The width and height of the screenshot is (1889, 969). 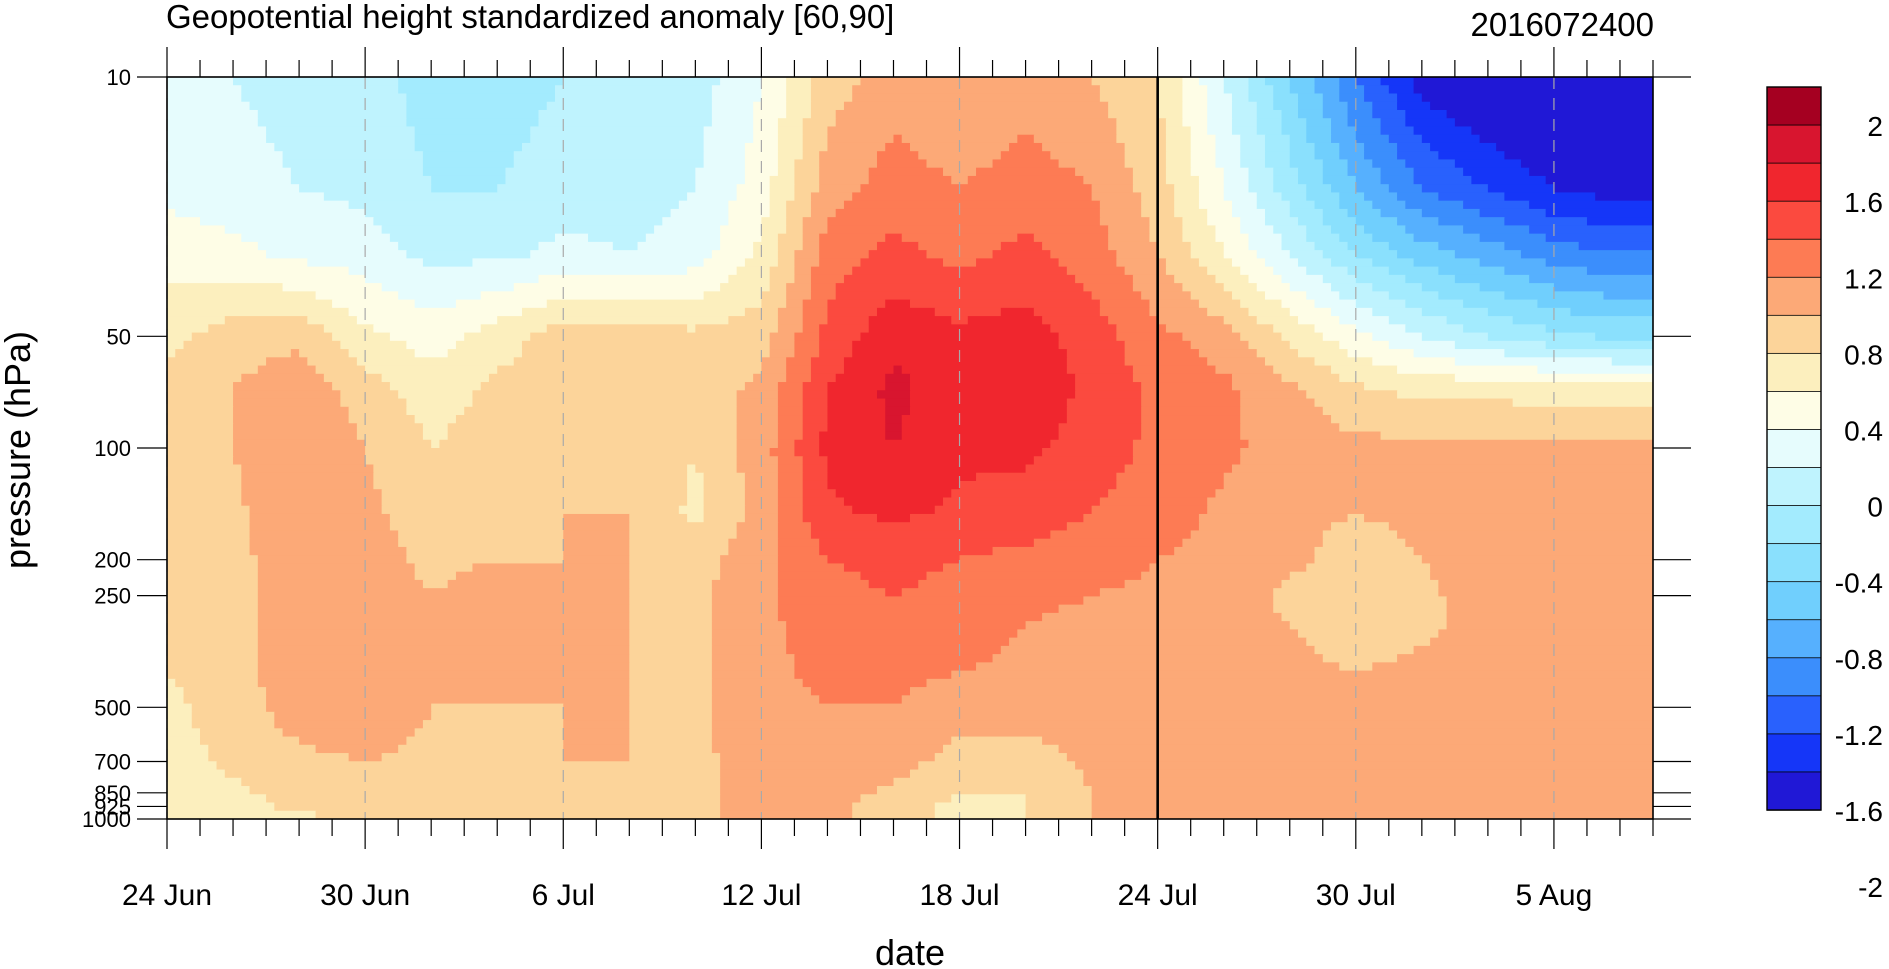 I want to click on y-tick-label: 850, so click(x=112, y=793).